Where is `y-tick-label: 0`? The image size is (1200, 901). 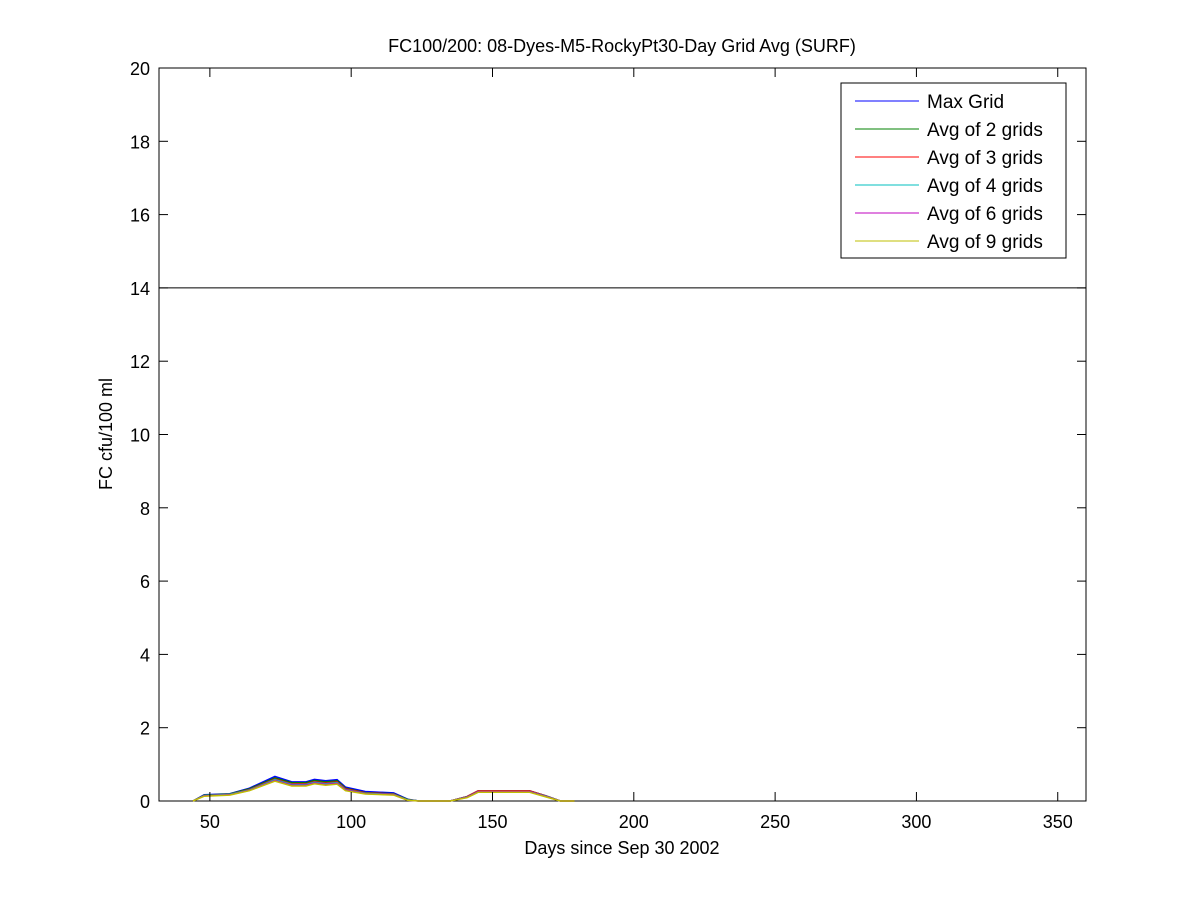 y-tick-label: 0 is located at coordinates (145, 802).